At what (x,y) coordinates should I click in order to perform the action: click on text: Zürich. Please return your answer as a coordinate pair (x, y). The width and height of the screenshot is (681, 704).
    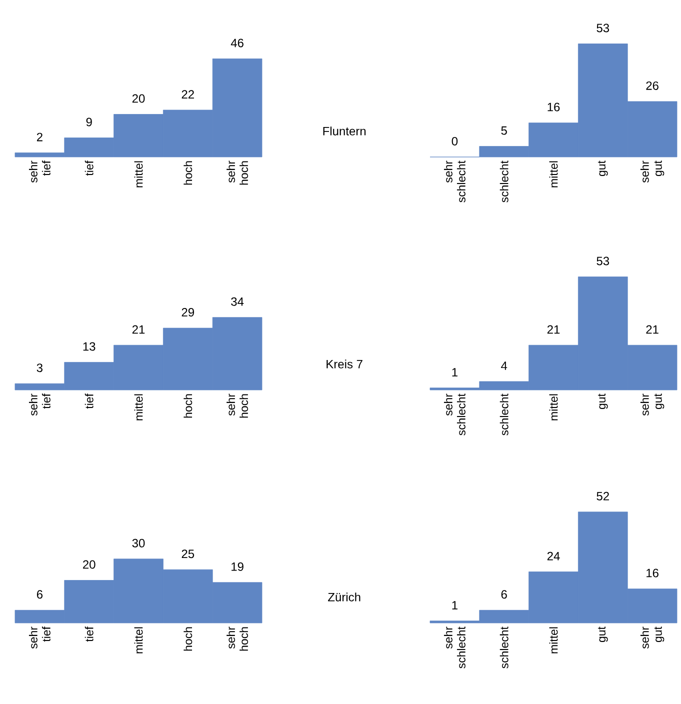
    Looking at the image, I should click on (344, 597).